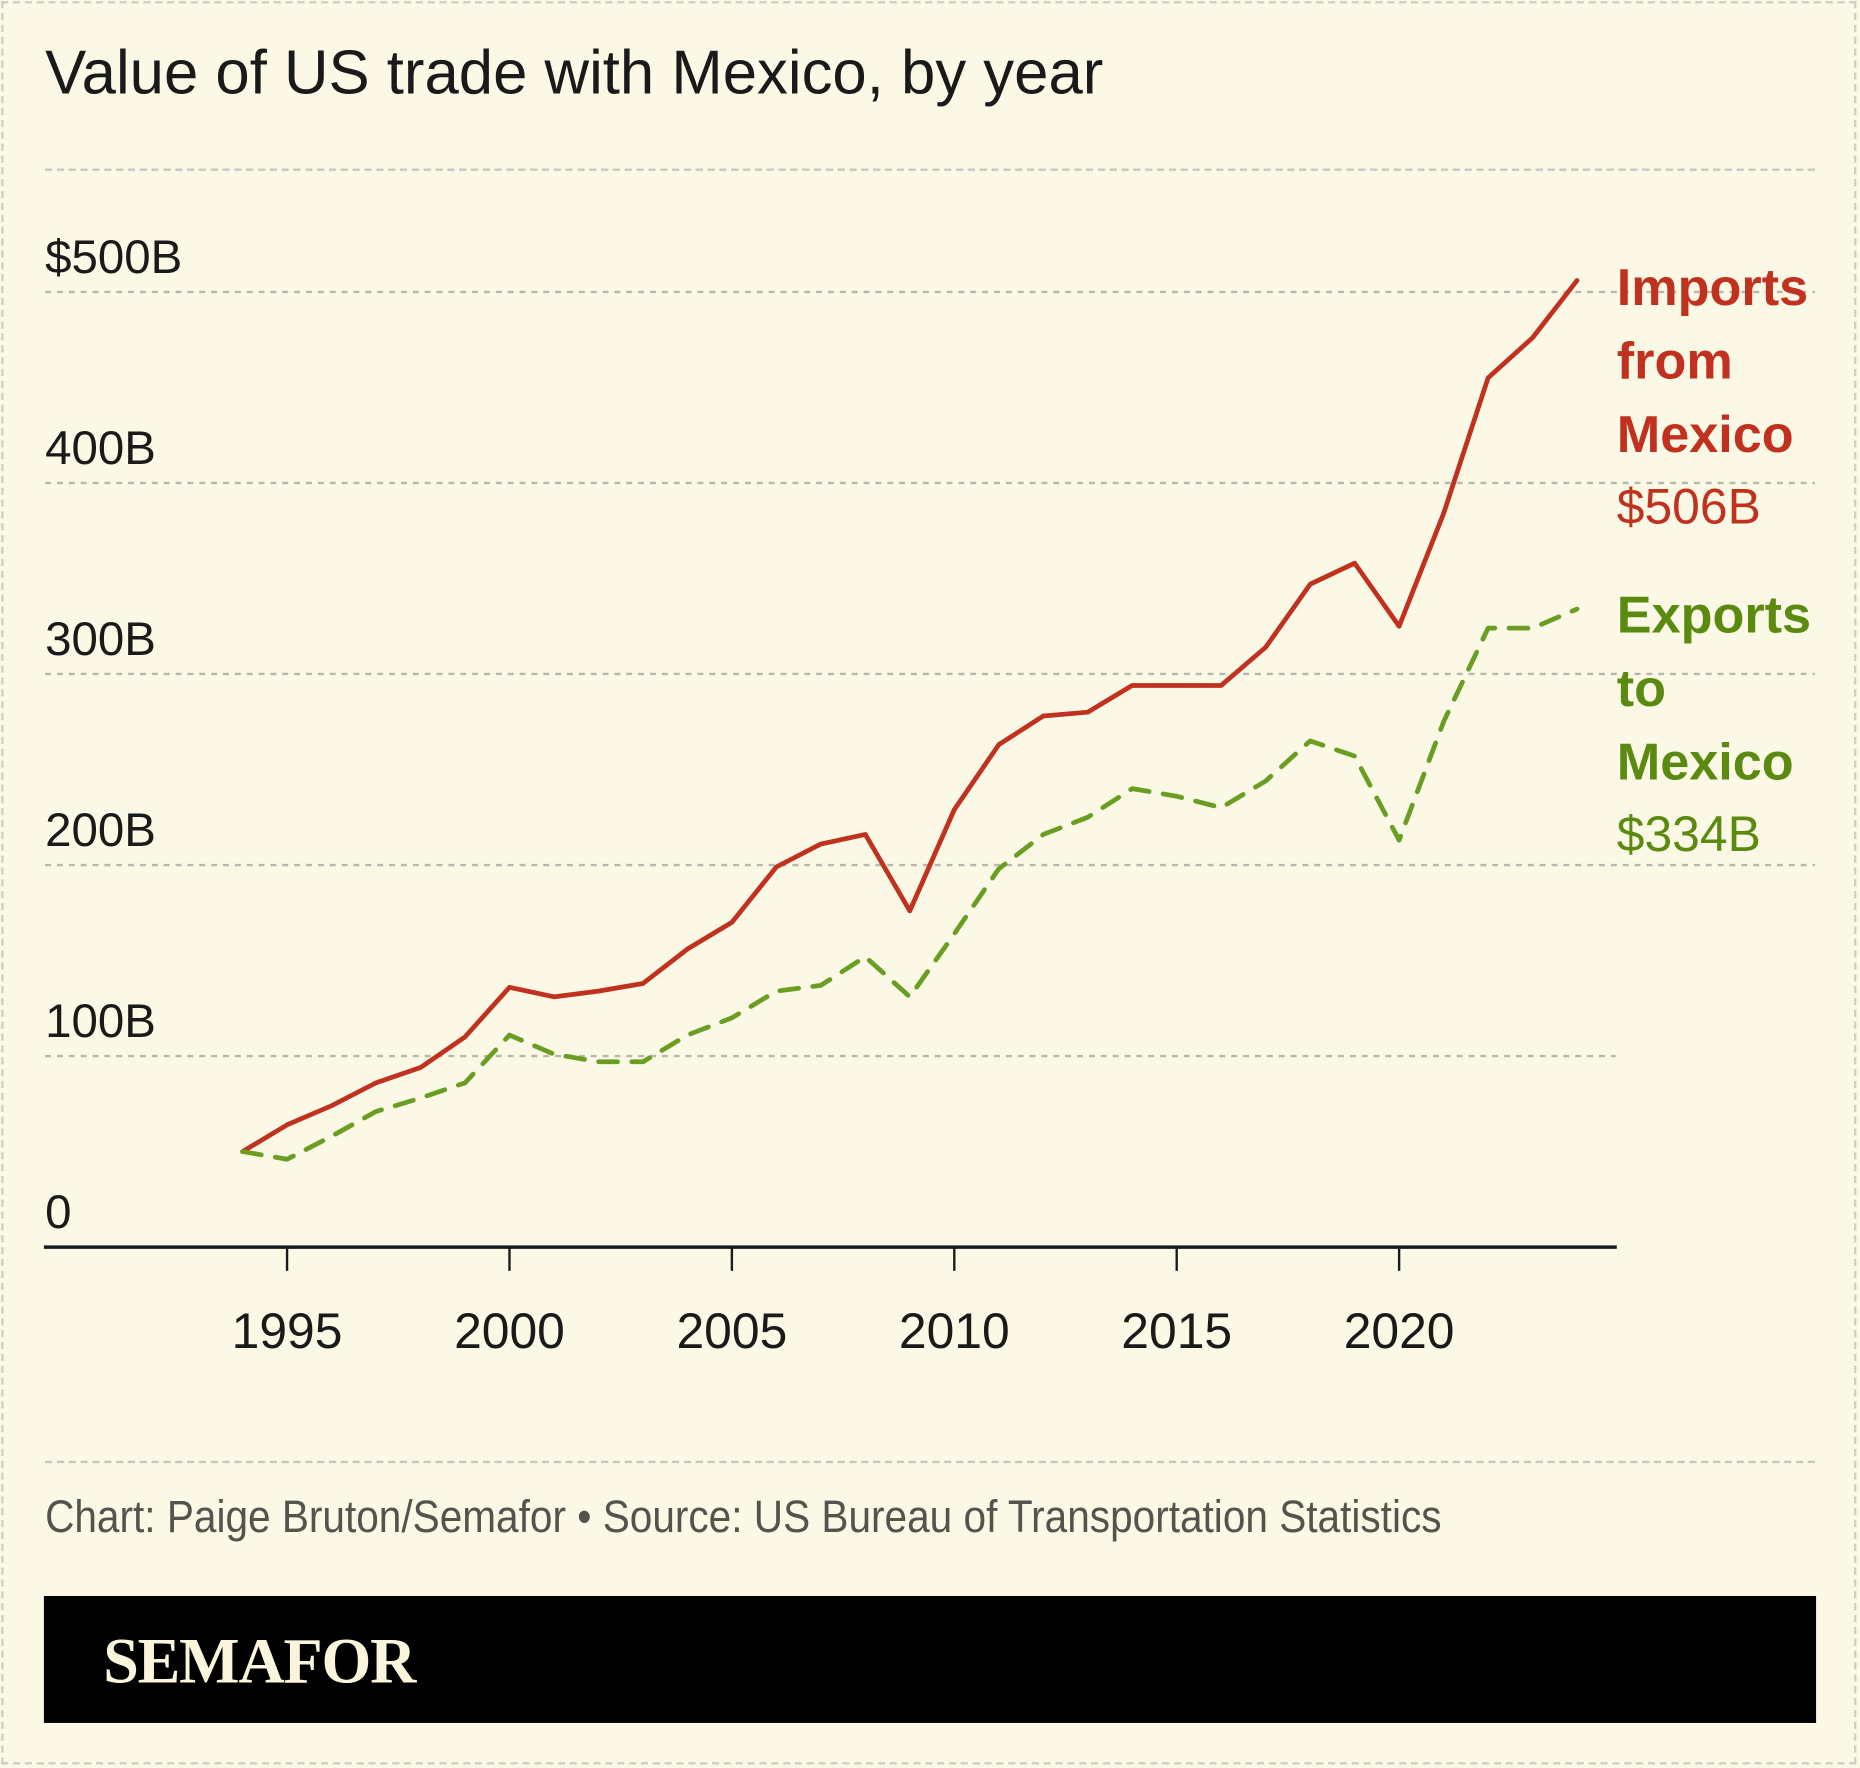 This screenshot has width=1860, height=1768. I want to click on y-tick-label: 400B, so click(100, 448).